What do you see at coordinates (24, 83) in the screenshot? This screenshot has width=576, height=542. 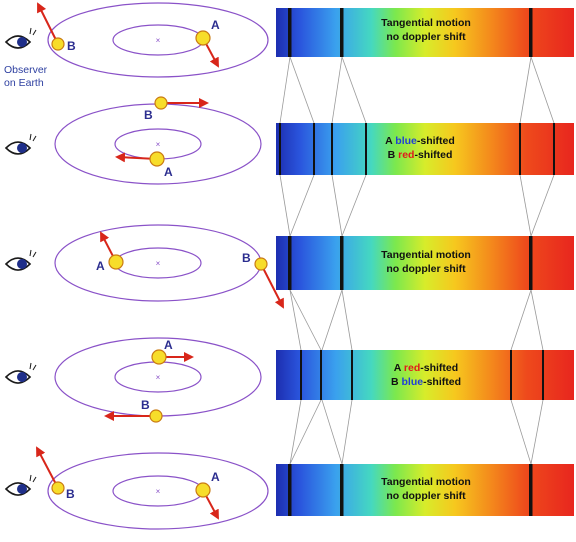 I see `observer-label-line2: on Earth` at bounding box center [24, 83].